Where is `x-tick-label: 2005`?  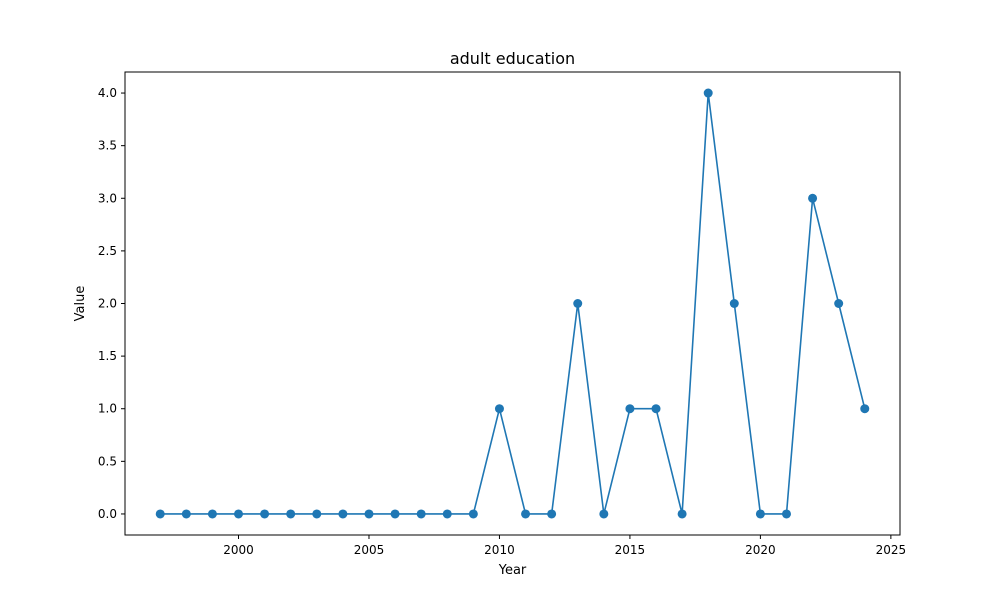
x-tick-label: 2005 is located at coordinates (369, 550).